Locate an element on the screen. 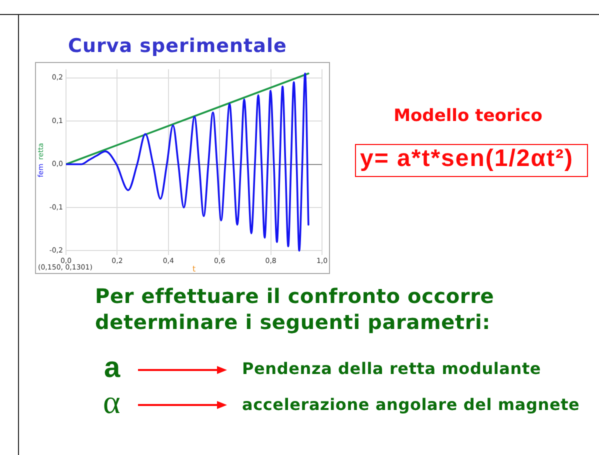 The image size is (599, 455). text: a is located at coordinates (112, 368).